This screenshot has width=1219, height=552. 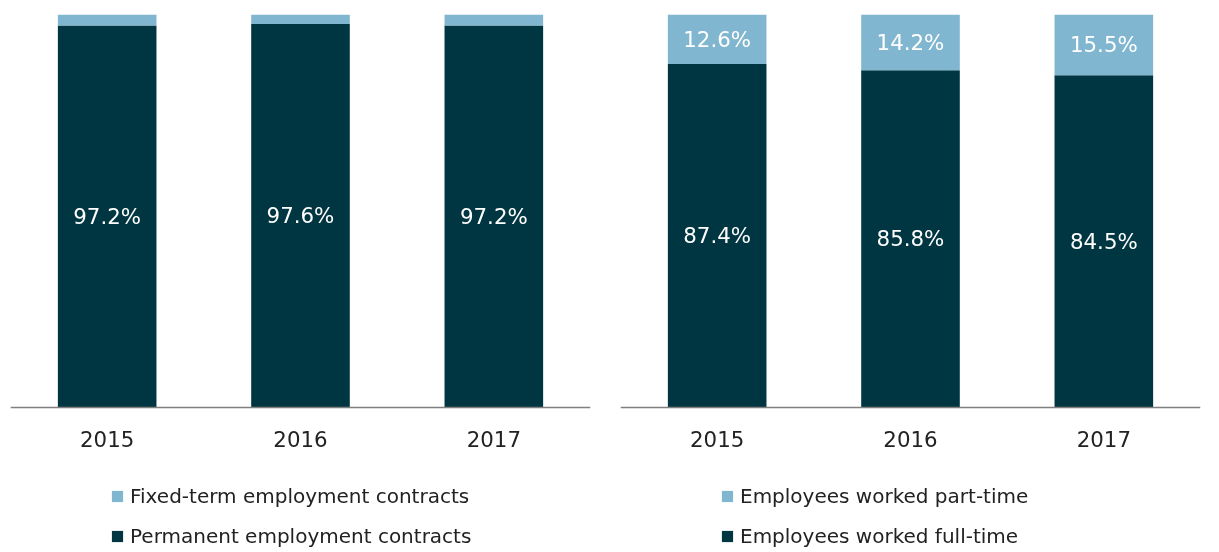 What do you see at coordinates (884, 496) in the screenshot?
I see `legend-label: Employees worked part-time` at bounding box center [884, 496].